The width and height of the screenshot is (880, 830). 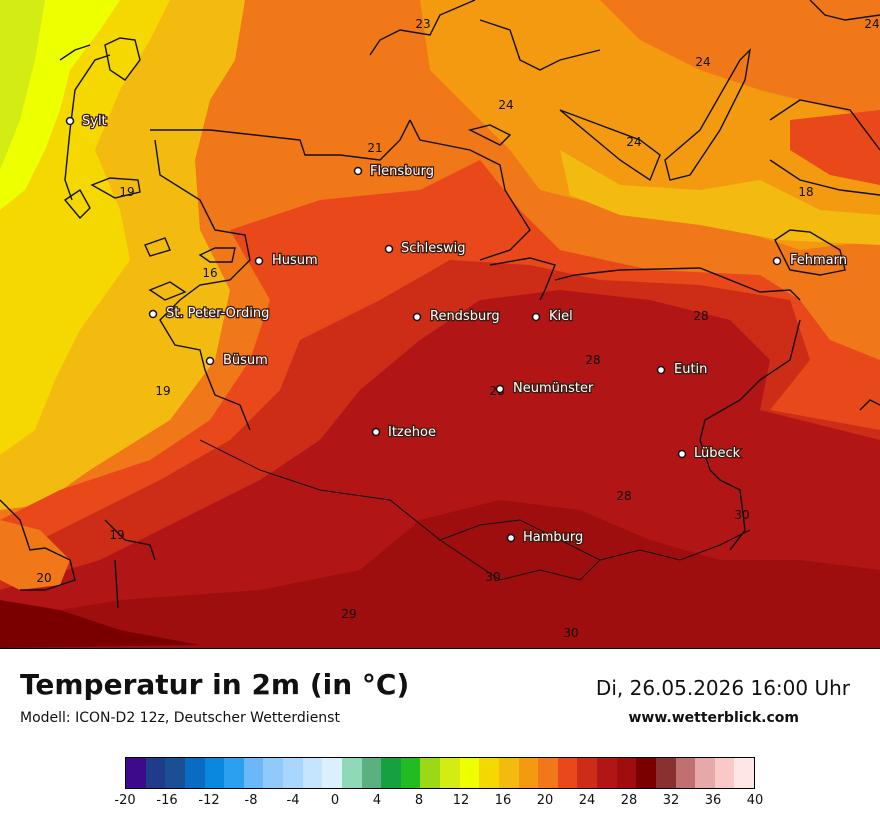 I want to click on colorbar-tick-label: -12, so click(x=209, y=800).